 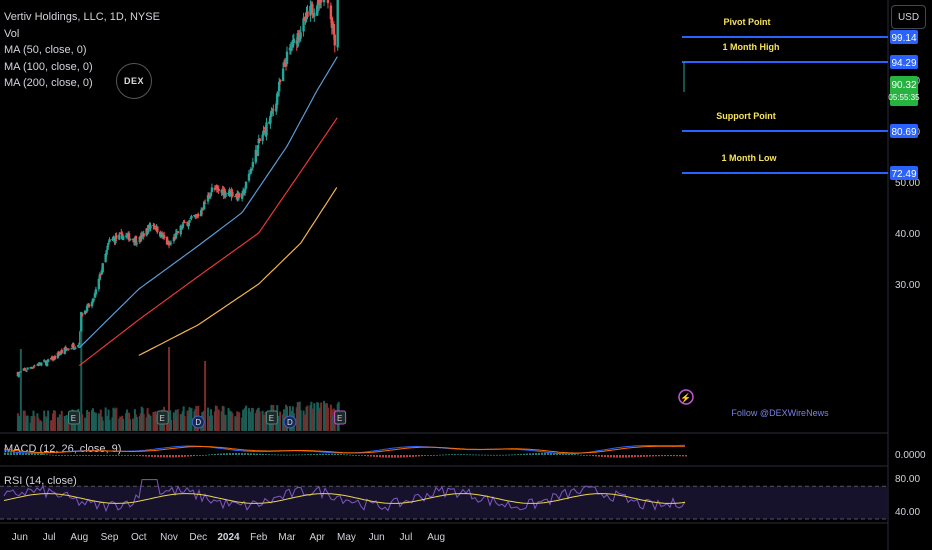 I want to click on dex-watermark-logo: DEX, so click(x=134, y=81).